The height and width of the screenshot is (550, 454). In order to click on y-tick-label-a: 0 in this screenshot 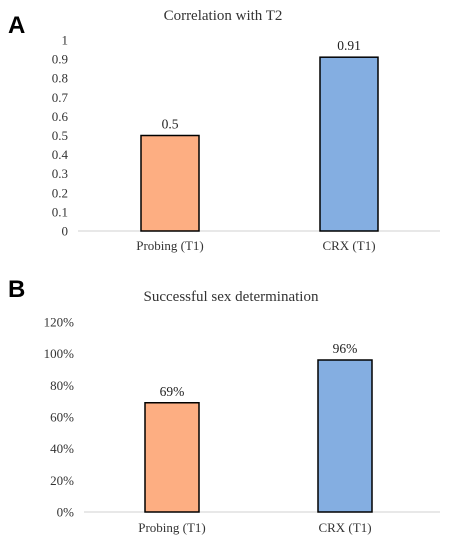, I will do `click(65, 231)`.